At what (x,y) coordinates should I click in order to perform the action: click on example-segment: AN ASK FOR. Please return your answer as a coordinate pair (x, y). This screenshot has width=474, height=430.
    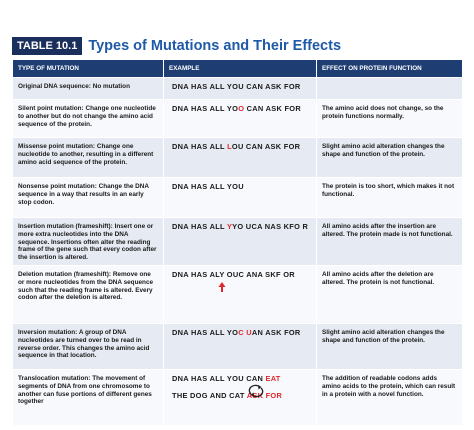
    Looking at the image, I should click on (276, 332).